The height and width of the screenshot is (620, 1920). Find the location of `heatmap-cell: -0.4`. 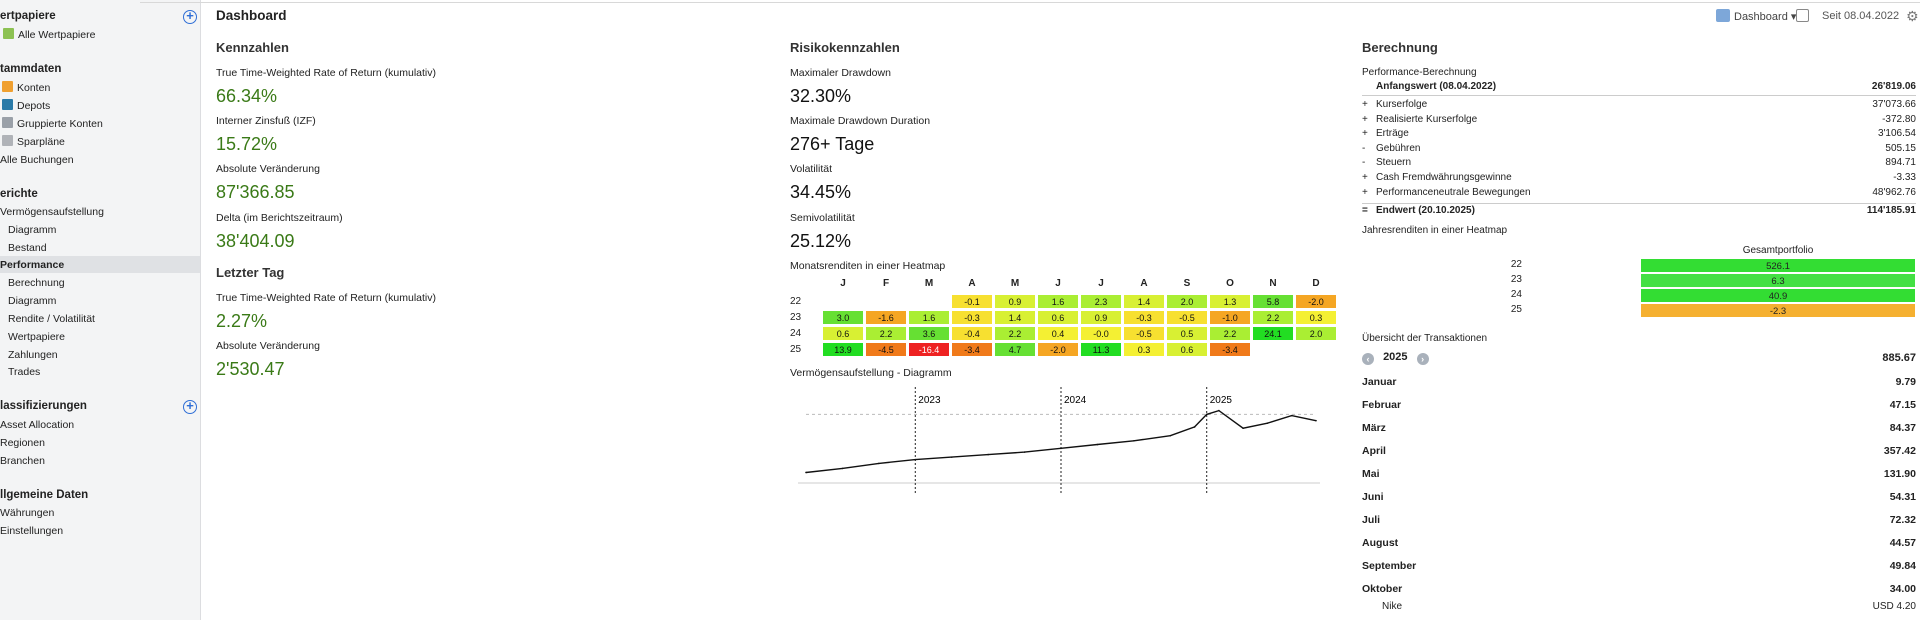

heatmap-cell: -0.4 is located at coordinates (972, 333).